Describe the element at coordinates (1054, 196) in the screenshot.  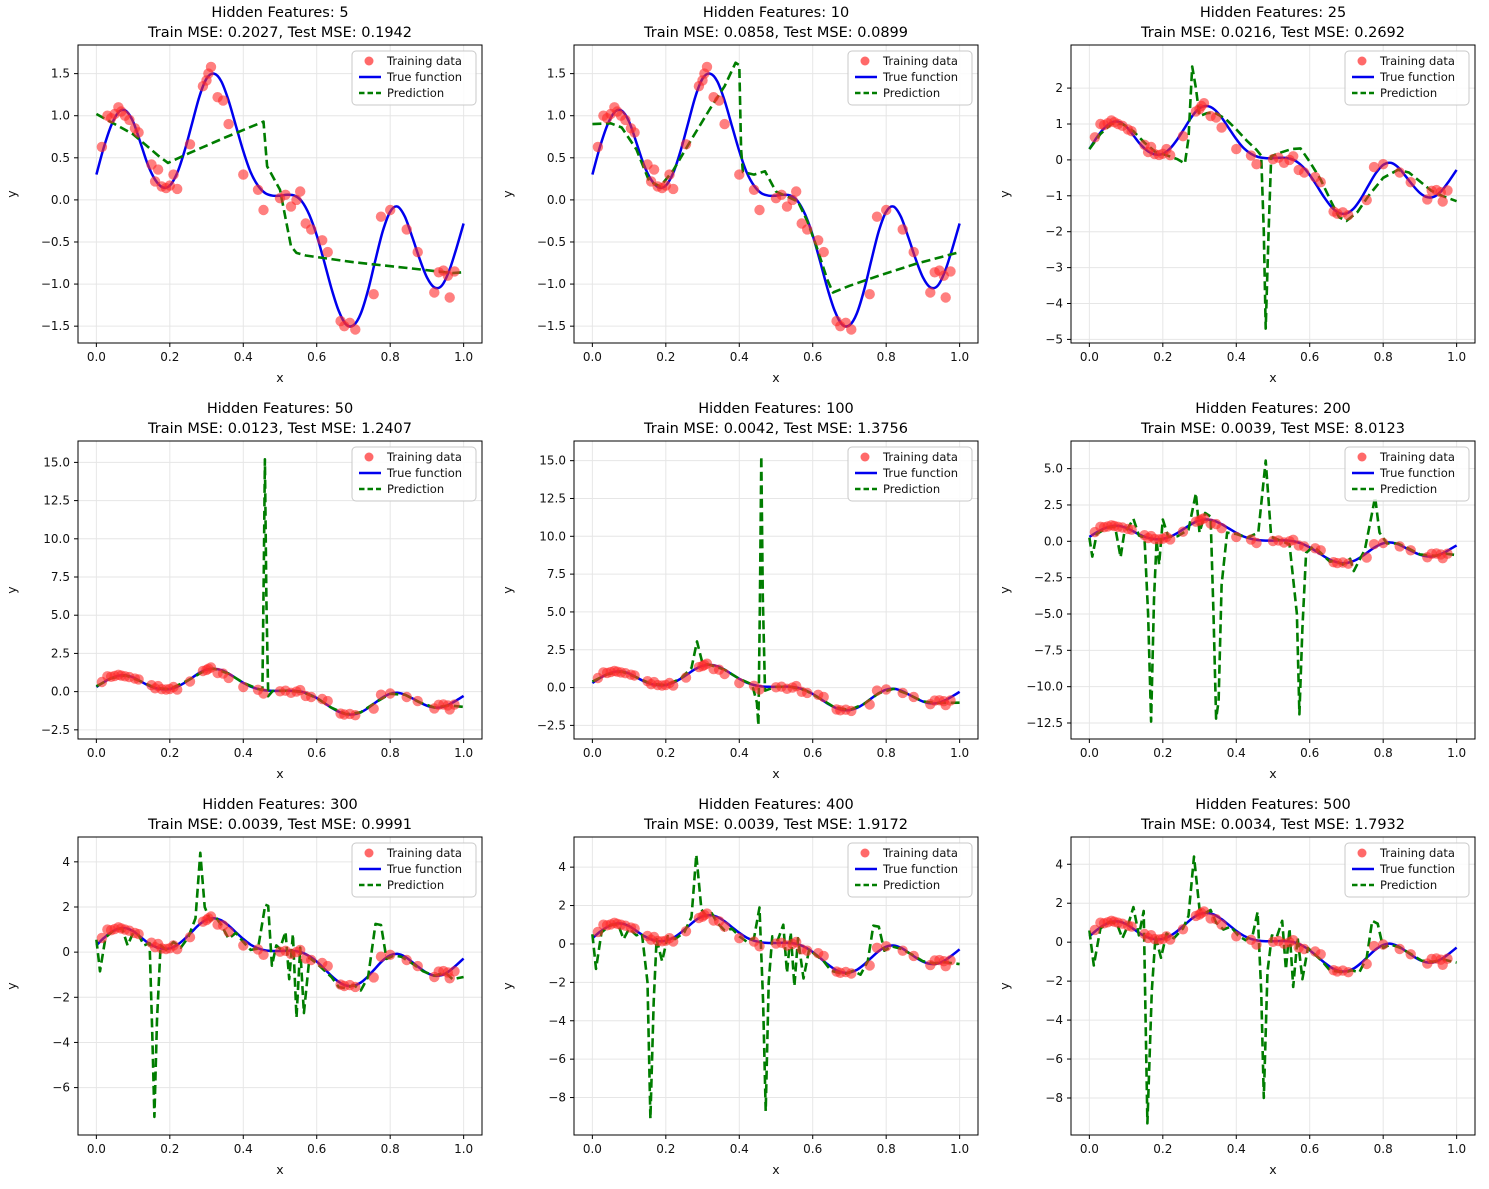
I see `svg-text: −1` at that location.